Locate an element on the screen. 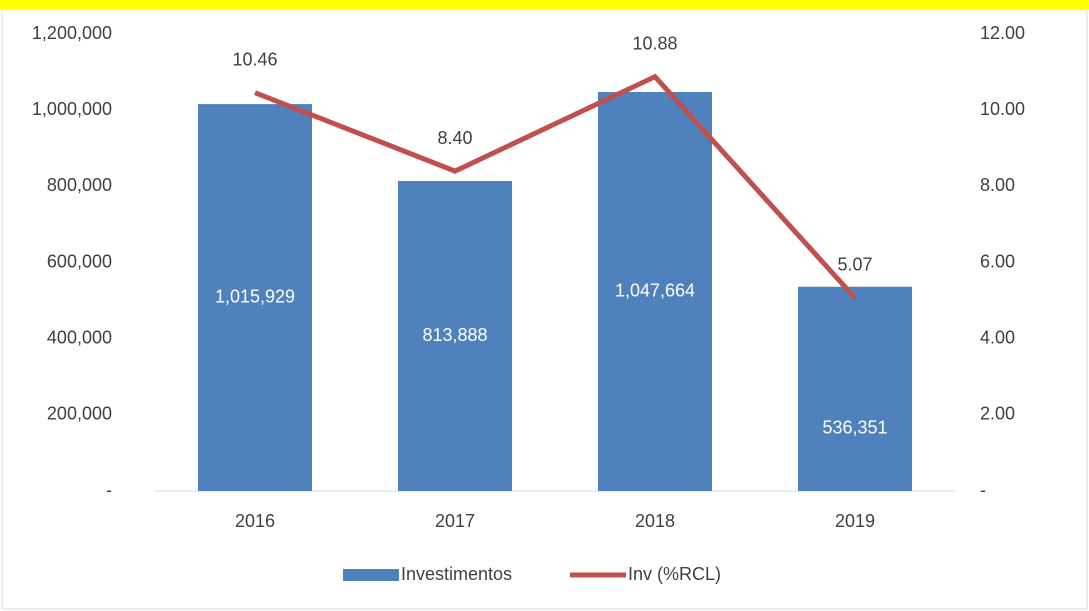 This screenshot has width=1089, height=611. line-value-label: 10.46 is located at coordinates (254, 59).